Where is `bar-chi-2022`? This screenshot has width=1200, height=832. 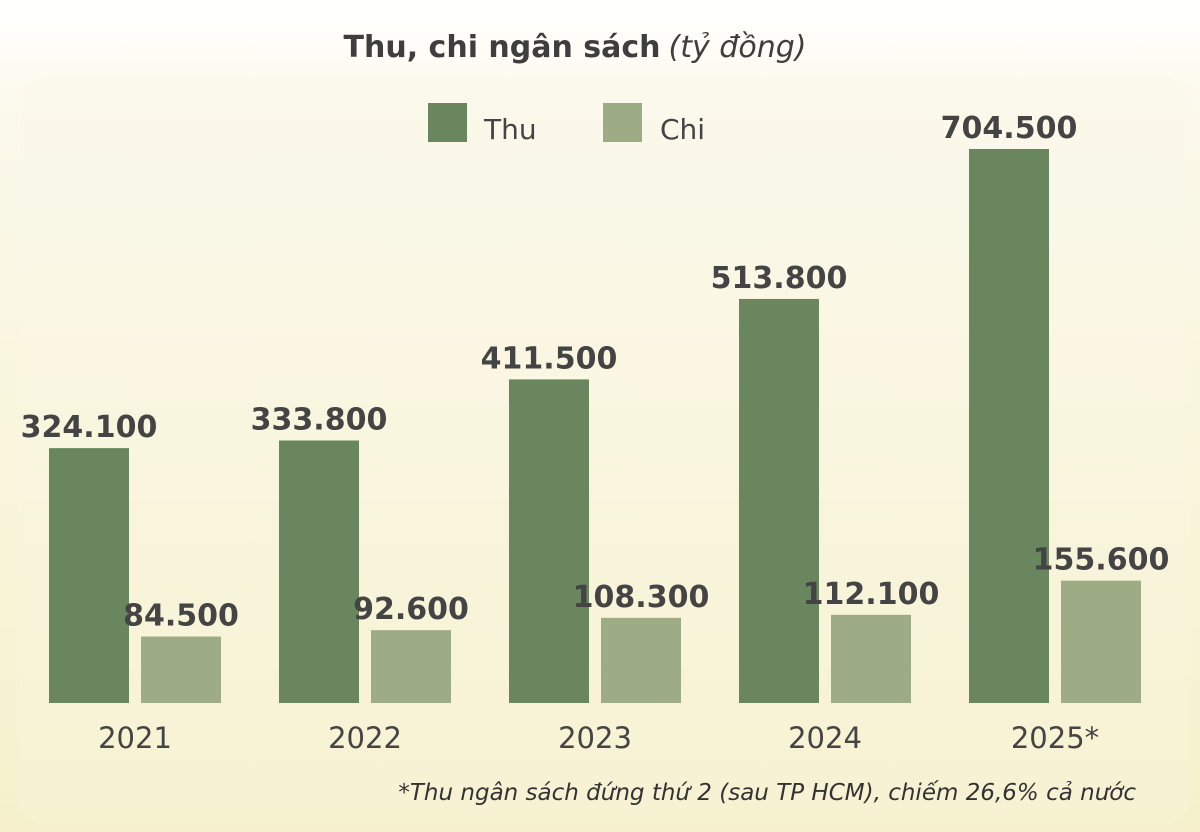 bar-chi-2022 is located at coordinates (411, 666).